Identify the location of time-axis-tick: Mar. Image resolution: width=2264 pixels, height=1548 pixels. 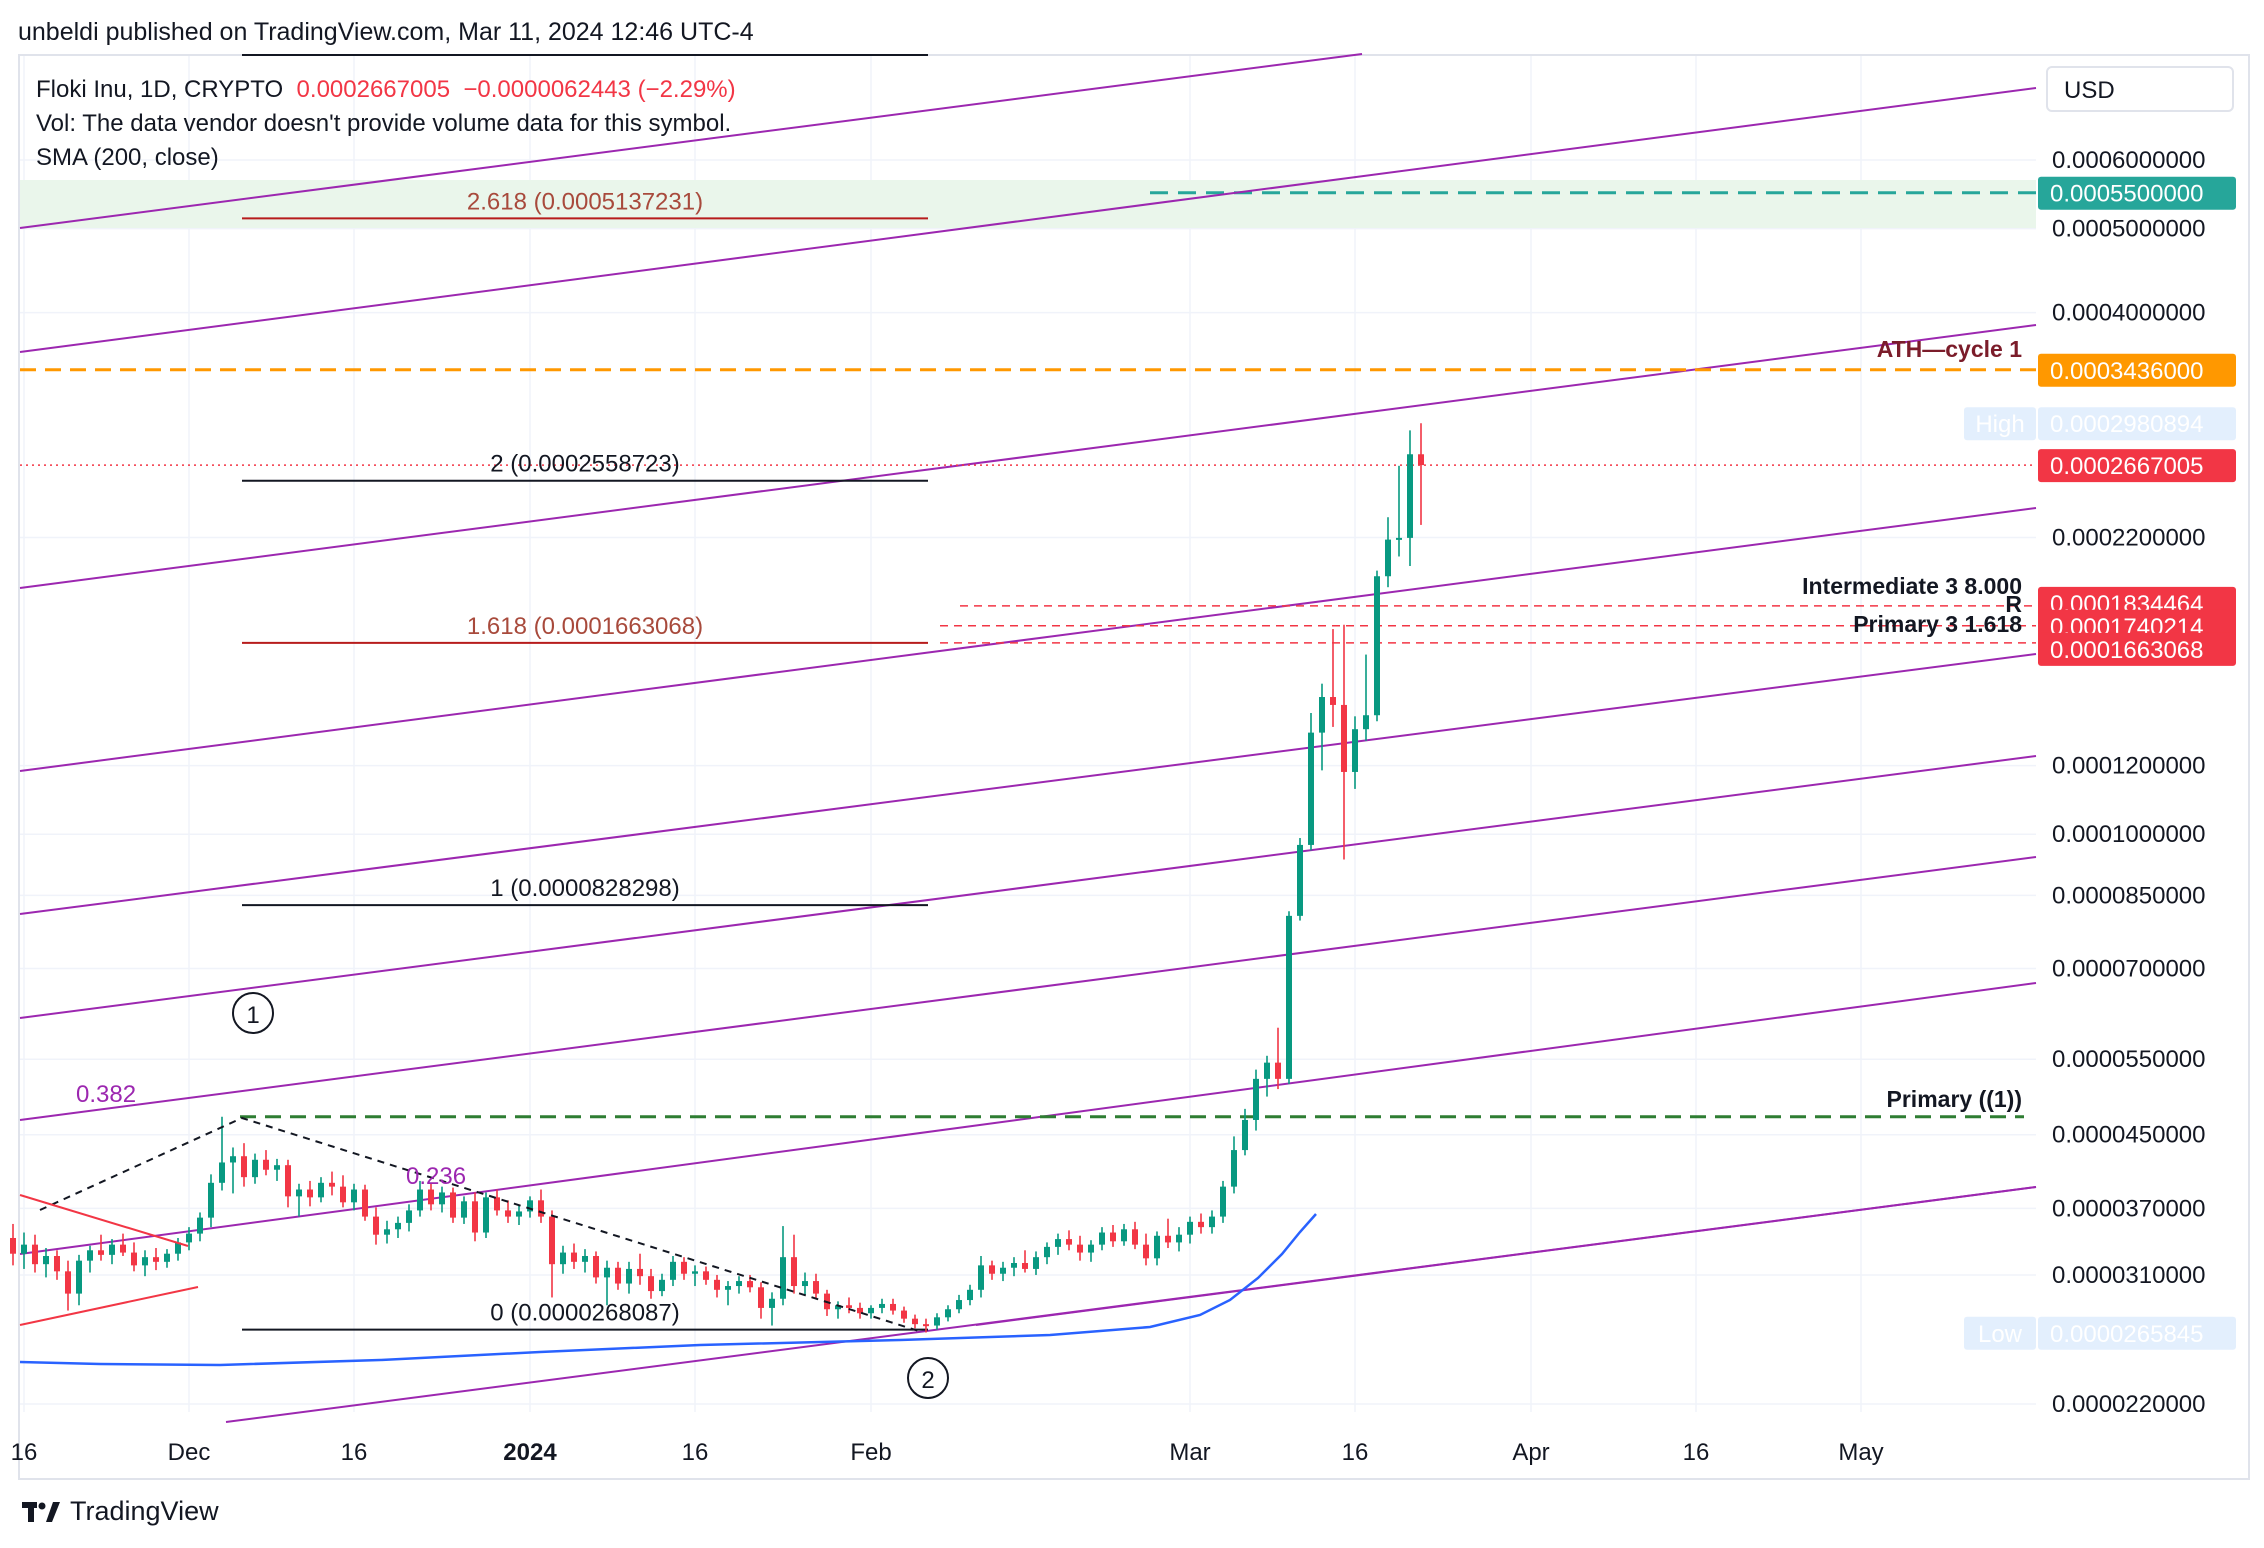
(1189, 1452).